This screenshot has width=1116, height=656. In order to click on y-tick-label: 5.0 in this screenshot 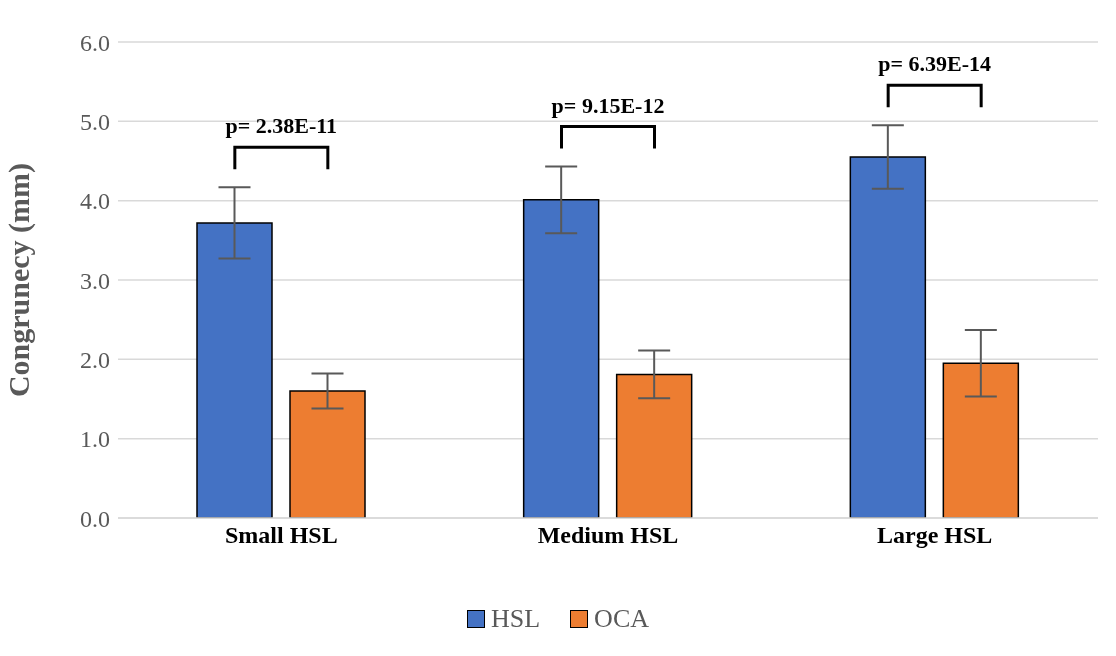, I will do `click(95, 121)`.